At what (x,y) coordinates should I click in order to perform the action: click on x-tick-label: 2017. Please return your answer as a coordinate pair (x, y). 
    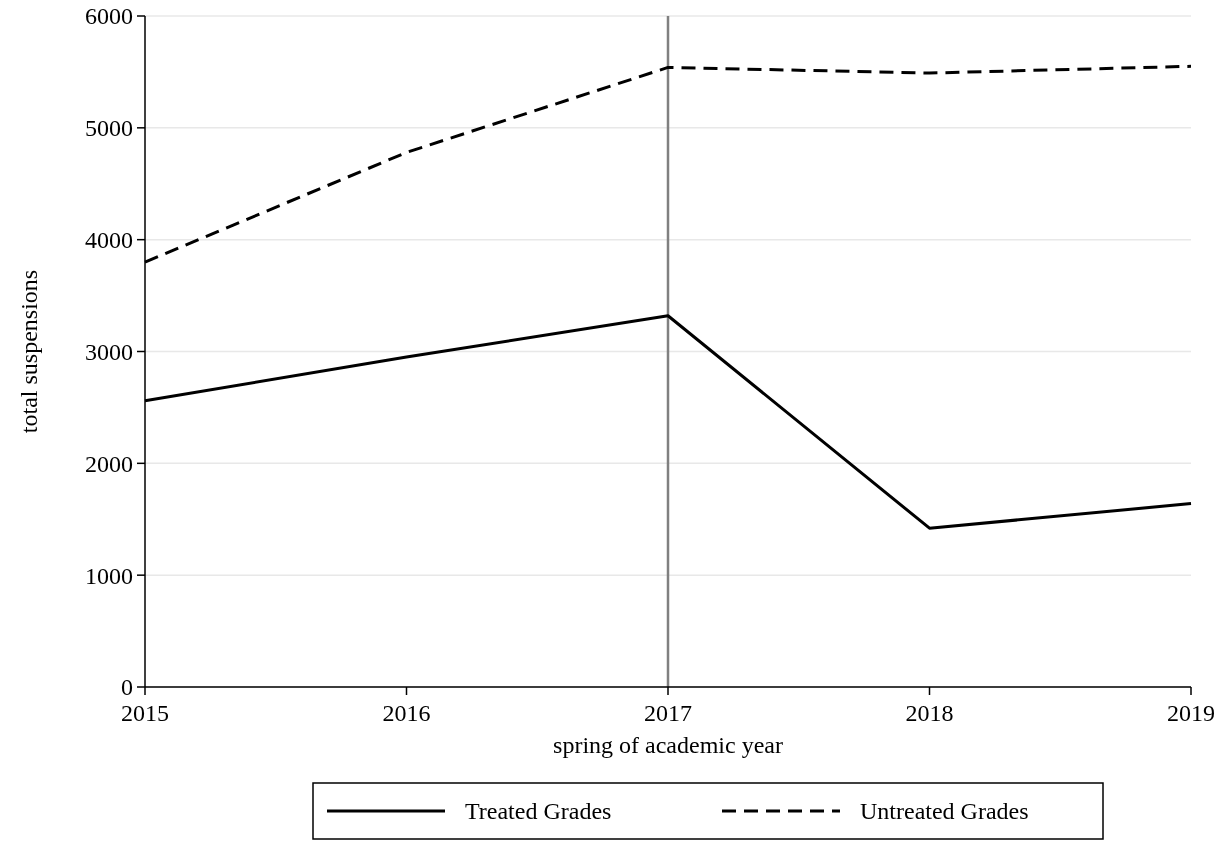
    Looking at the image, I should click on (668, 713).